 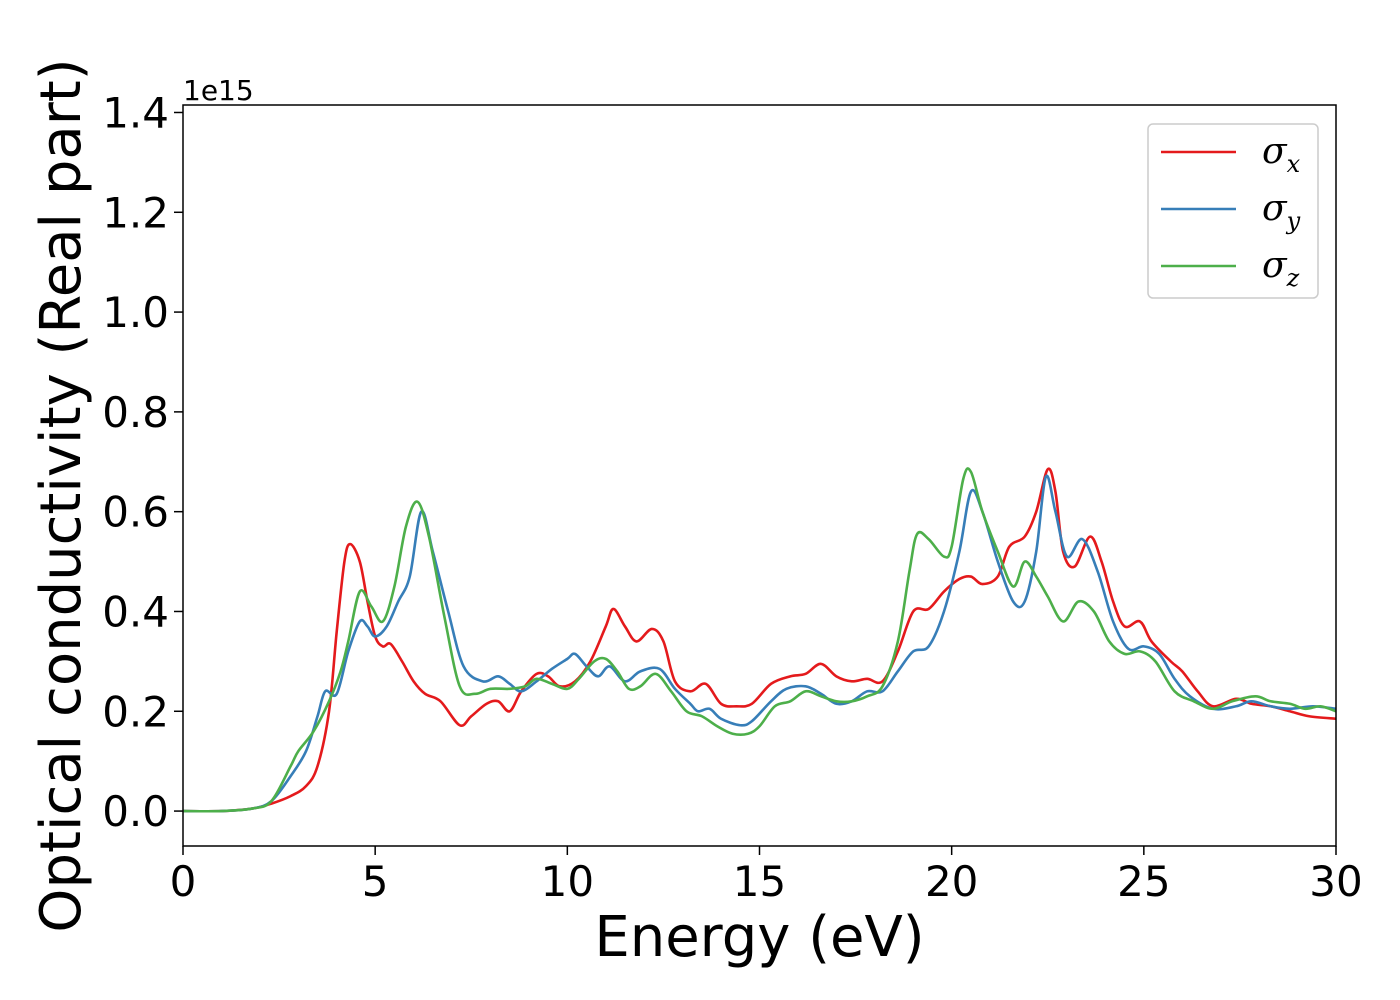 What do you see at coordinates (375, 881) in the screenshot?
I see `x-tick-label: 5` at bounding box center [375, 881].